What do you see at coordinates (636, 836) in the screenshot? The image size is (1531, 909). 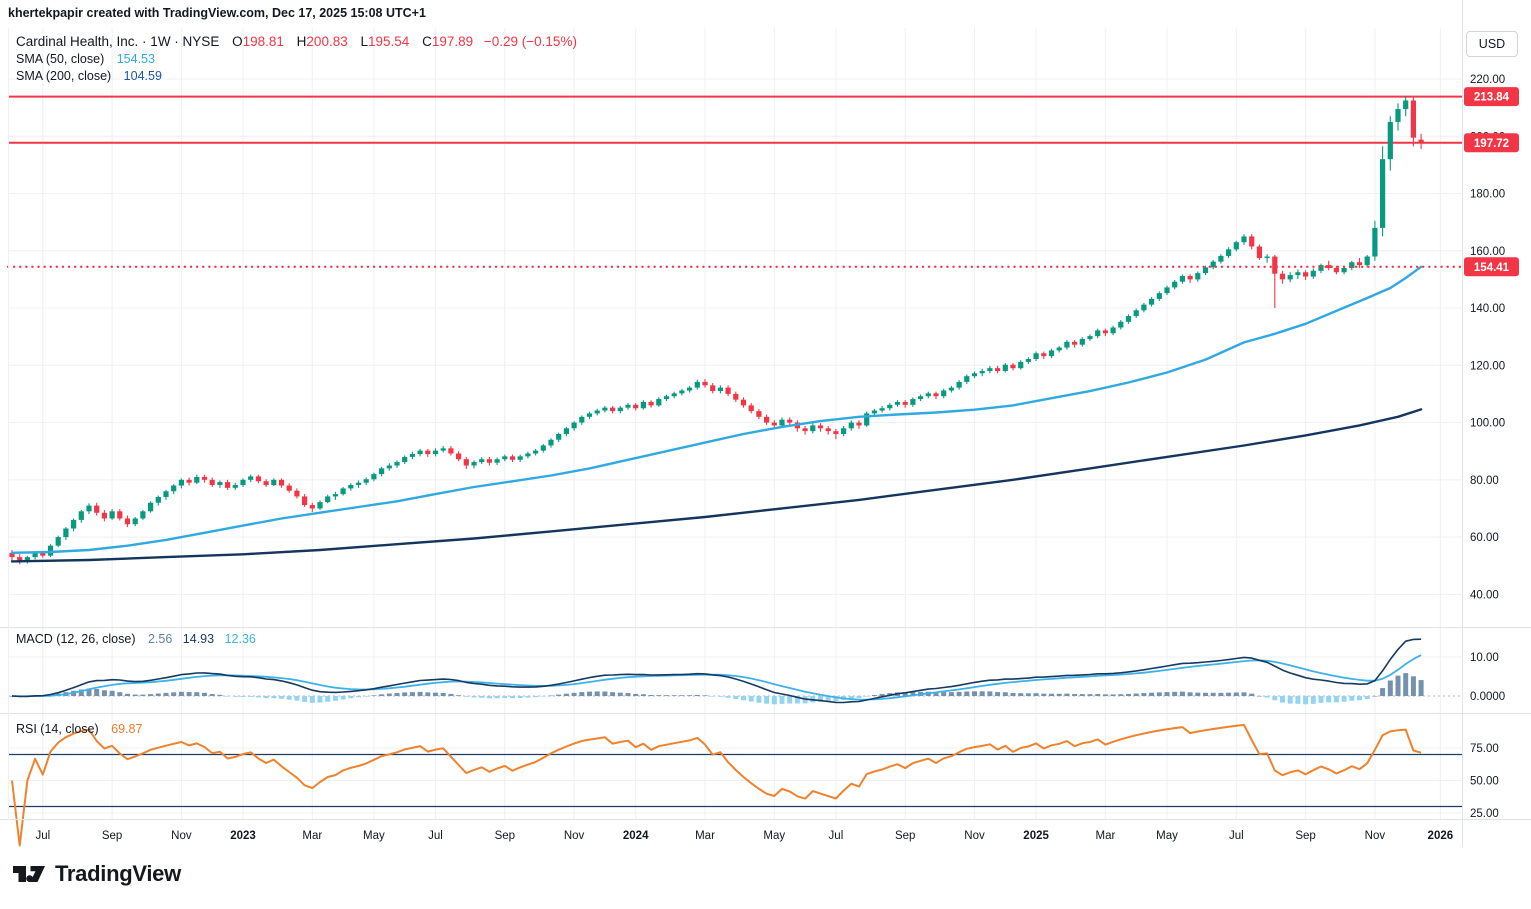 I see `time-tick-label: 2024` at bounding box center [636, 836].